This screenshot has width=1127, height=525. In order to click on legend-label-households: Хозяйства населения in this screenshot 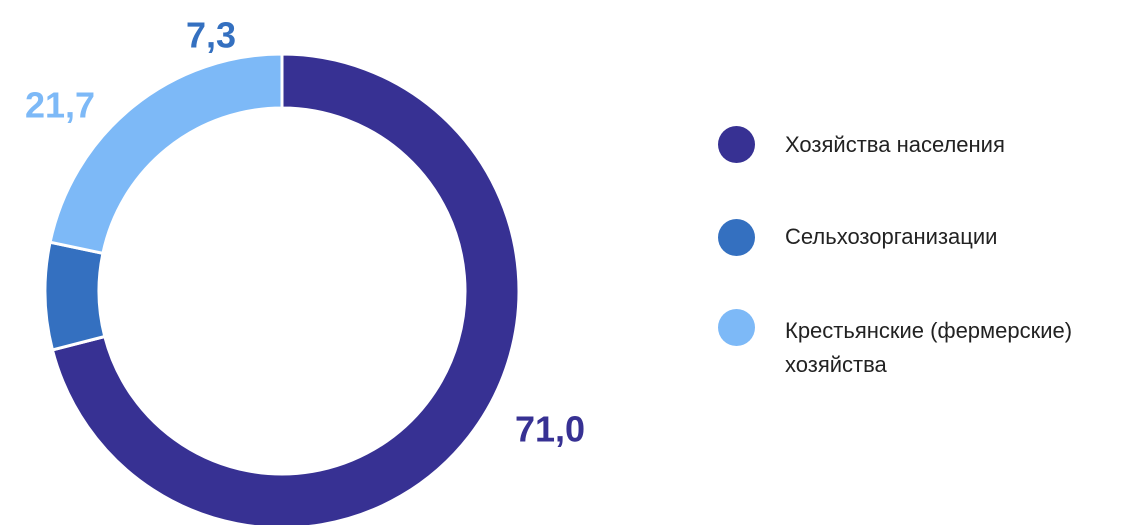, I will do `click(895, 144)`.